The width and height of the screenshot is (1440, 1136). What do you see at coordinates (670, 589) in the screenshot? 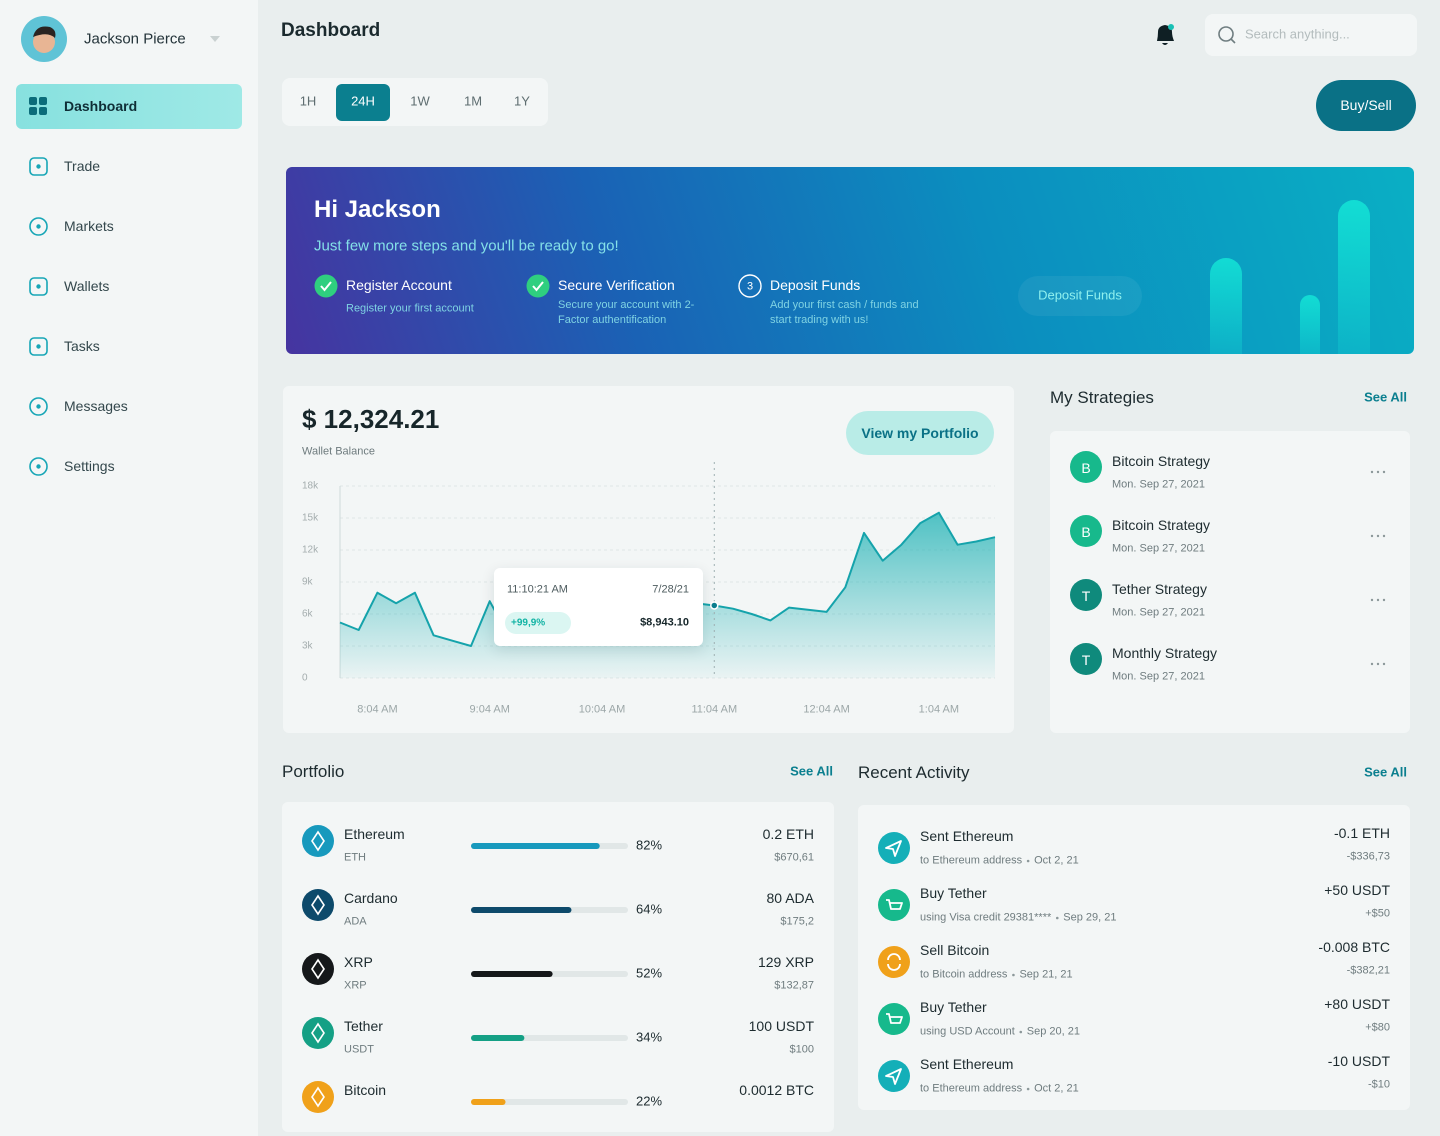
I see `tooltip-date: 7/28/21` at bounding box center [670, 589].